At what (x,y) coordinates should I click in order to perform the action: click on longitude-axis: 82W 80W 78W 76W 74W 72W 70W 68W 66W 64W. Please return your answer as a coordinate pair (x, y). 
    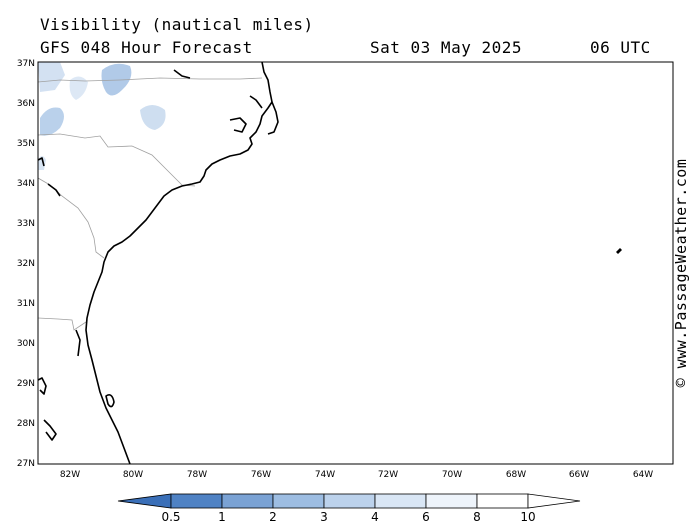
    Looking at the image, I should click on (356, 475).